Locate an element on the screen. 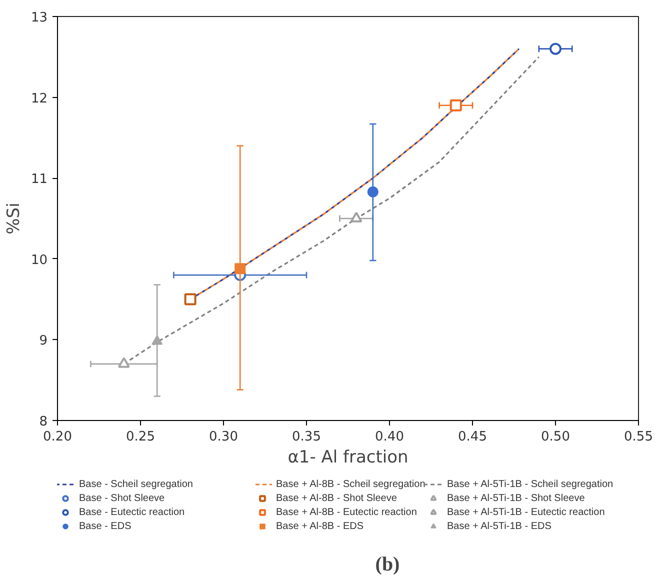  y-tick-label: 8 is located at coordinates (43, 422).